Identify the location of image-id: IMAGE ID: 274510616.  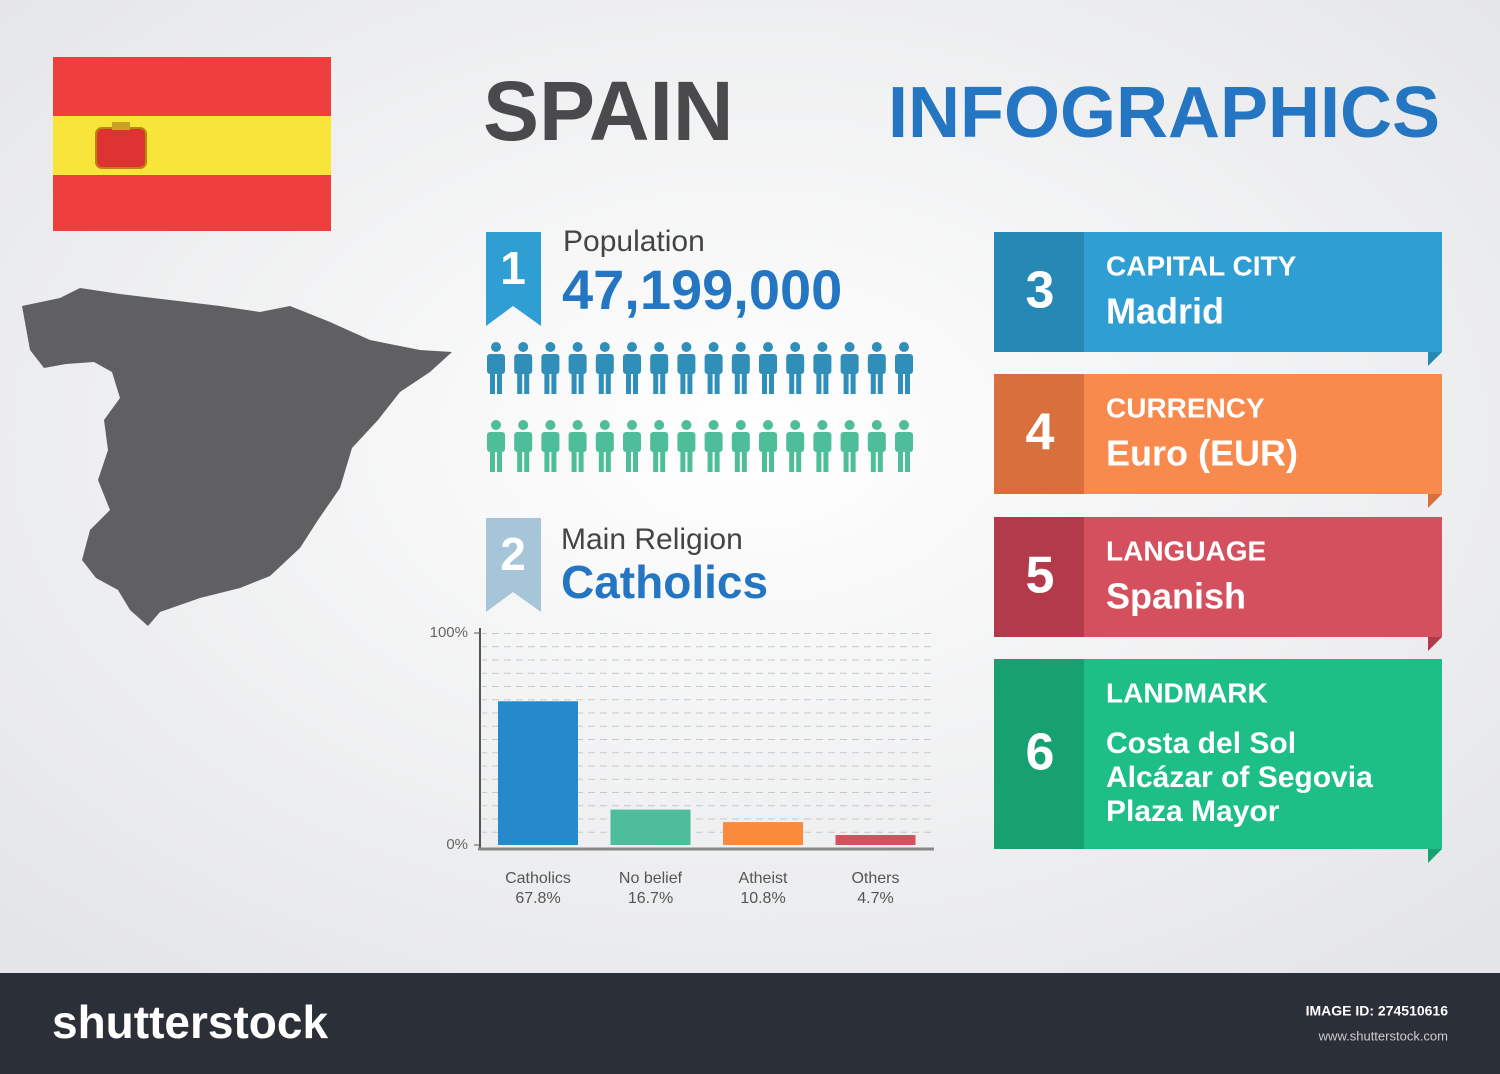
(1377, 1011).